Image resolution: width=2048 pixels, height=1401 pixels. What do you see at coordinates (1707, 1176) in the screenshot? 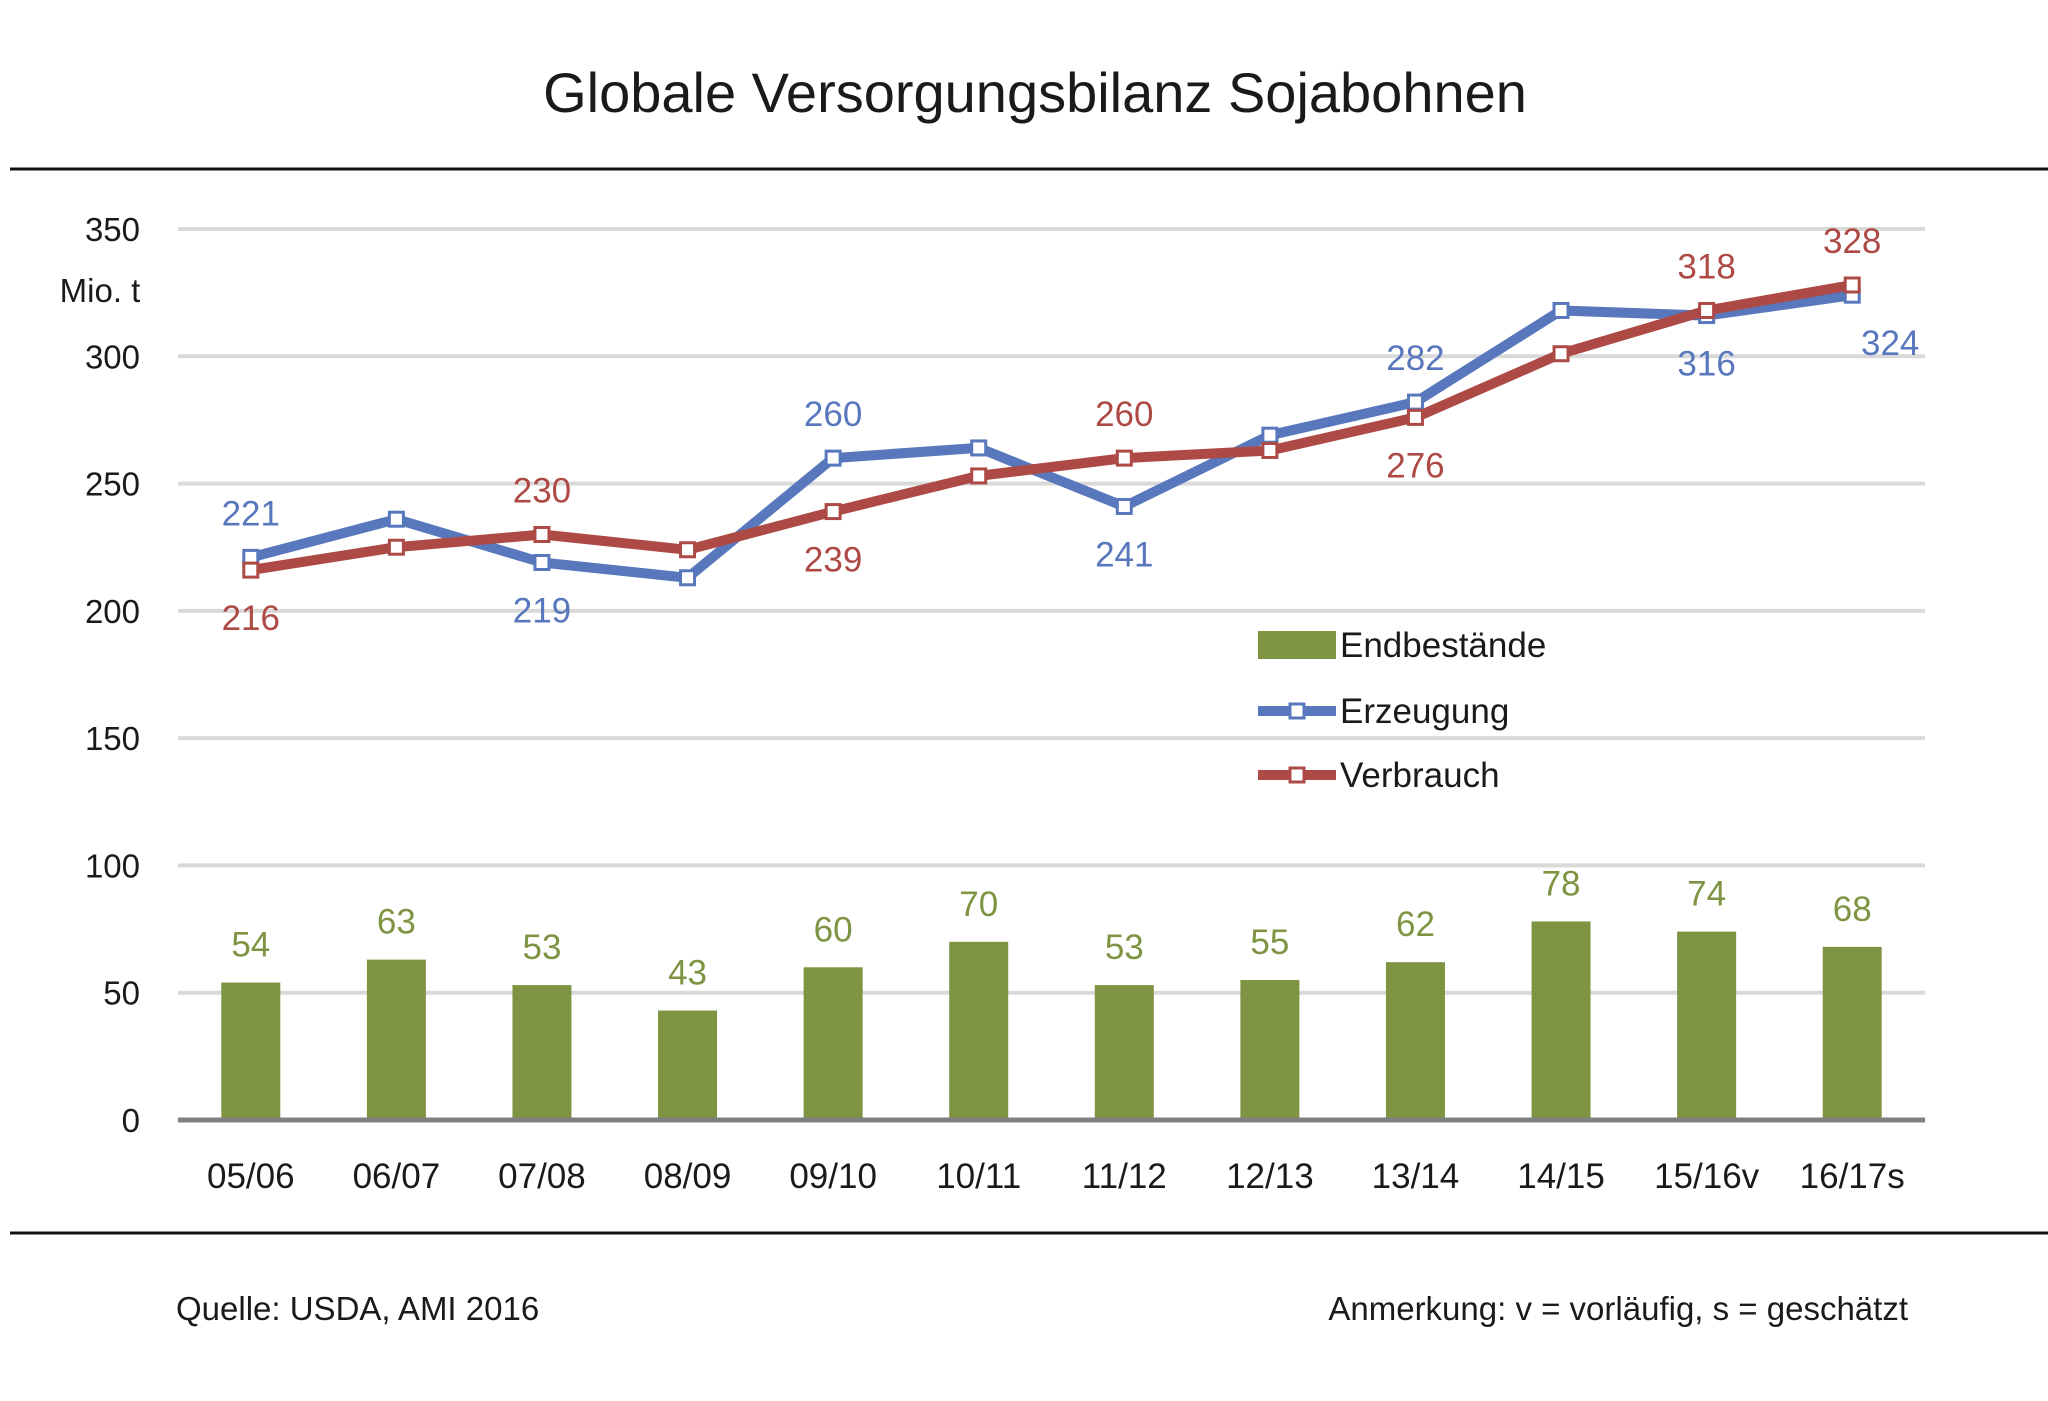
I see `x-tick-label-15-16v: 15/16v` at bounding box center [1707, 1176].